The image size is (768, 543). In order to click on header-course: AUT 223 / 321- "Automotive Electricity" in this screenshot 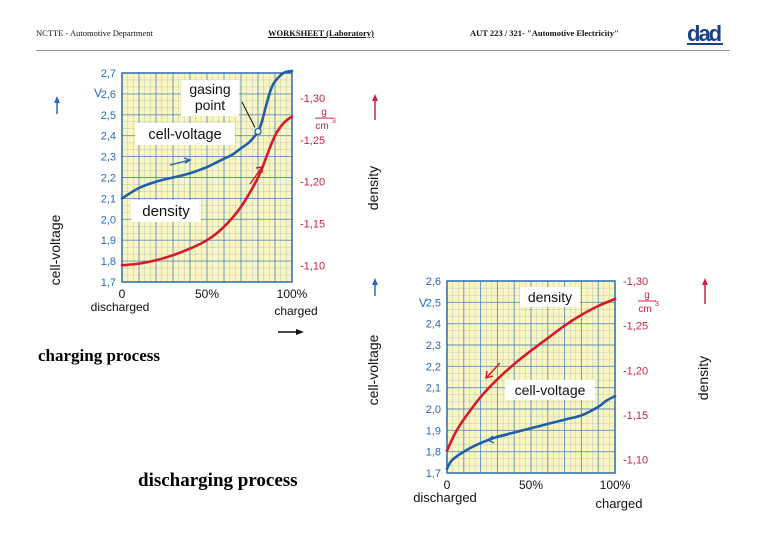, I will do `click(544, 33)`.